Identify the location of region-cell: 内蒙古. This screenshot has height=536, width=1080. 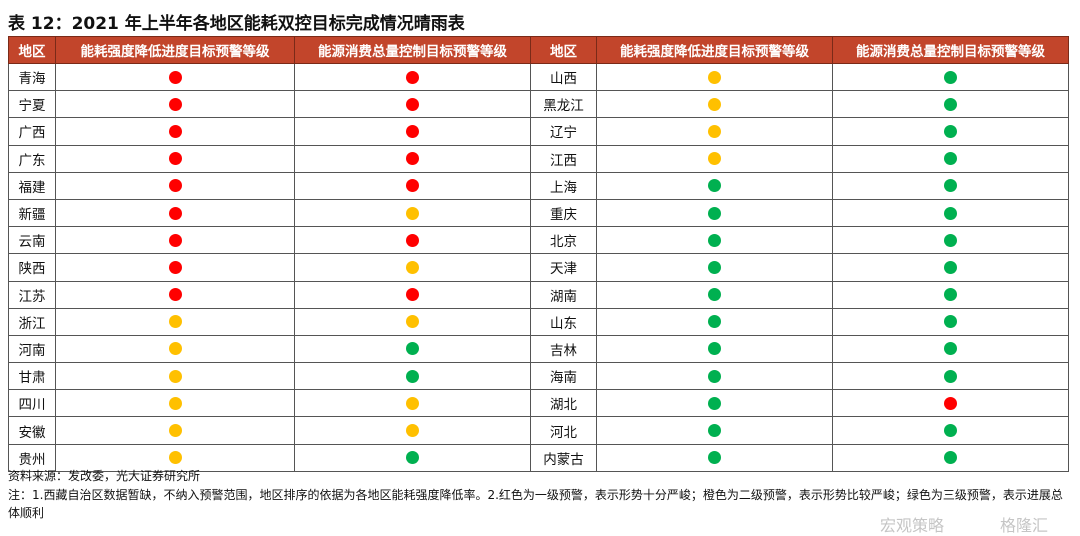
(563, 457).